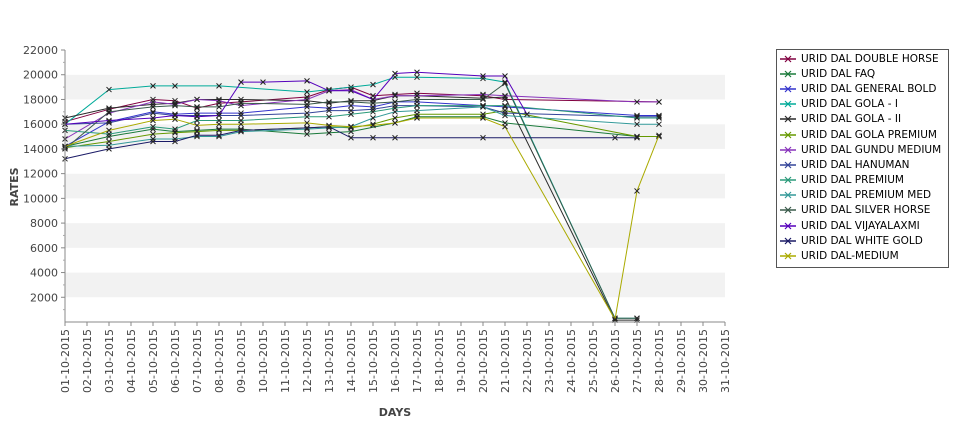 The height and width of the screenshot is (429, 975). What do you see at coordinates (869, 88) in the screenshot?
I see `legend-label: URID DAL GENERAL BOLD` at bounding box center [869, 88].